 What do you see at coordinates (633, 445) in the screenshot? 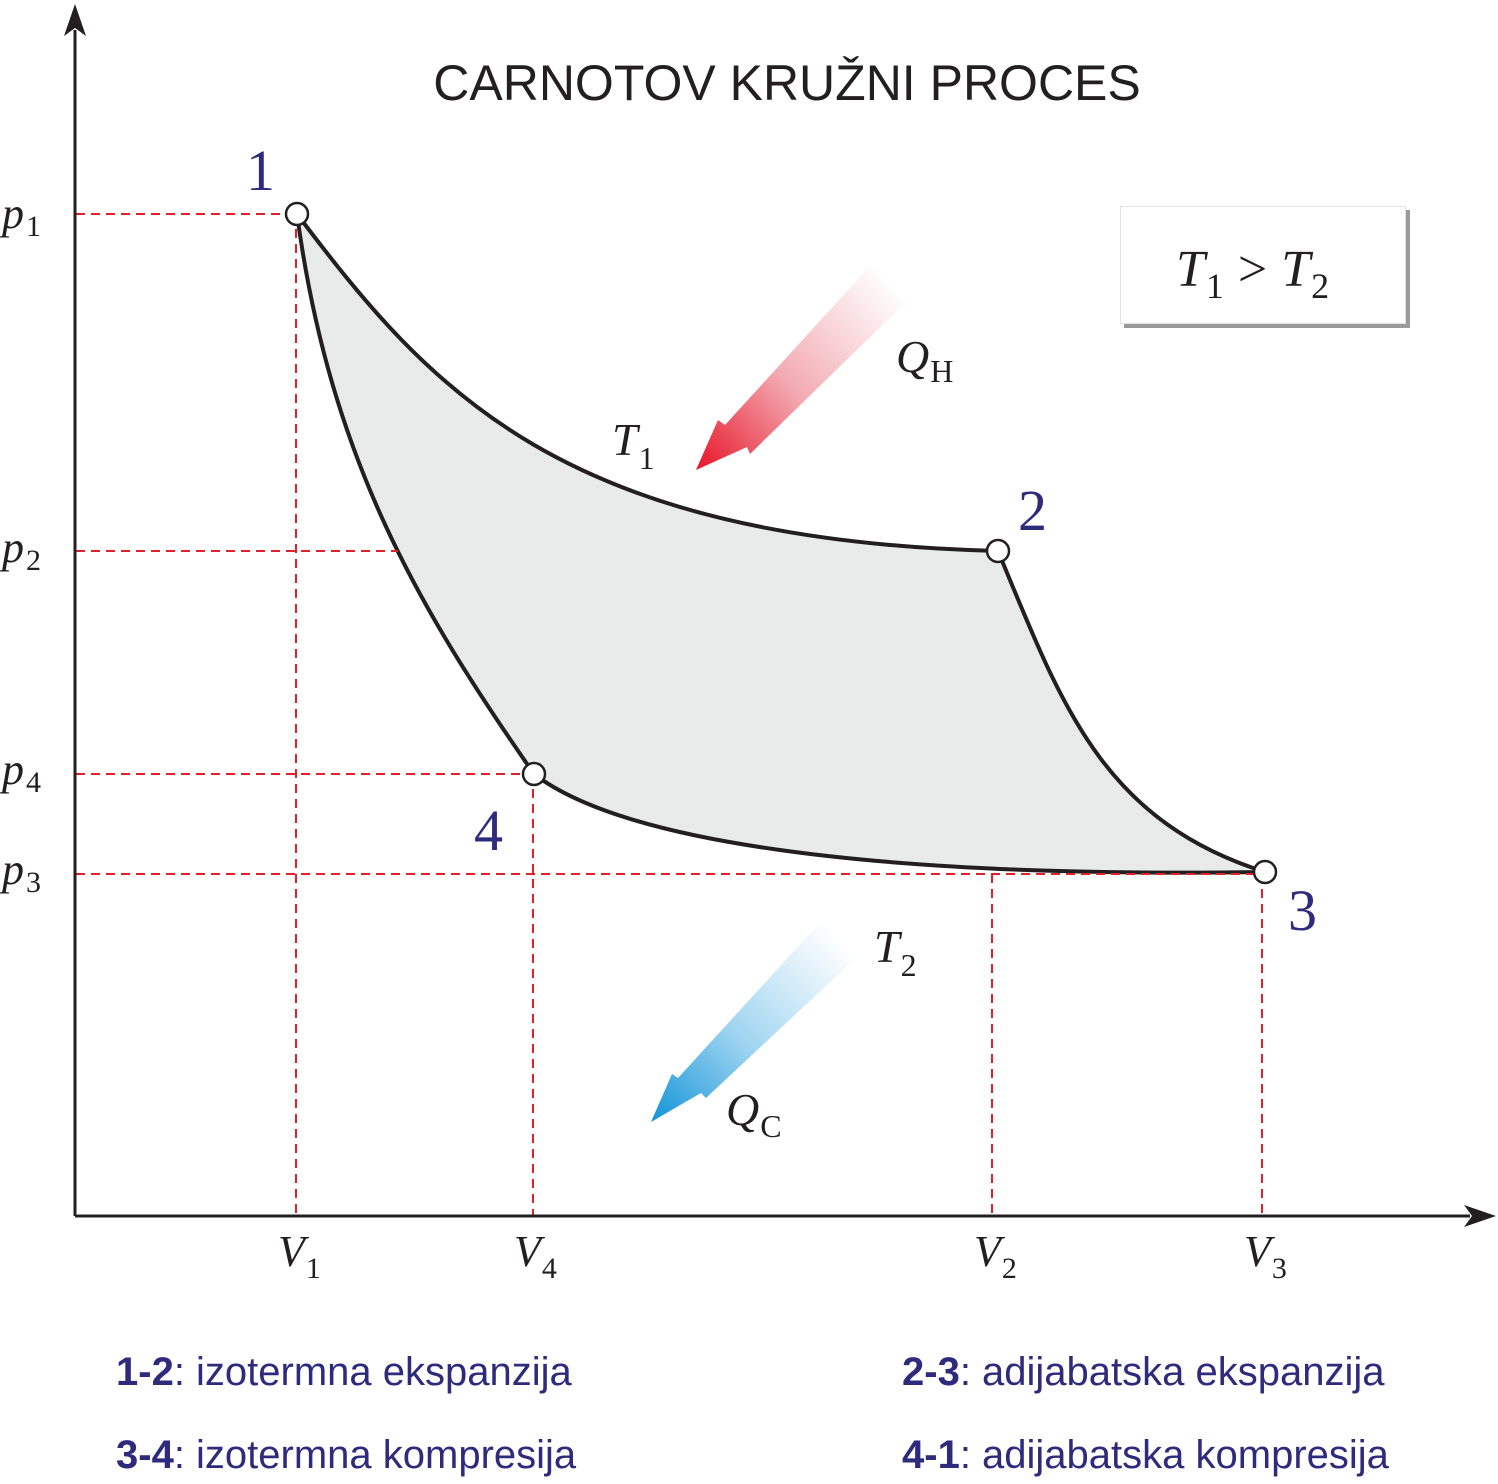
I see `isotherm-label-hot: T1` at bounding box center [633, 445].